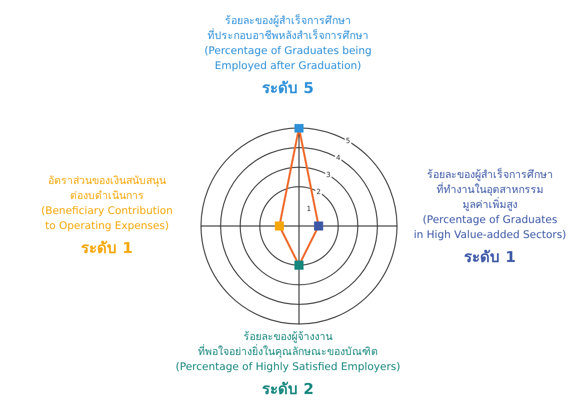 This screenshot has width=574, height=418. Describe the element at coordinates (107, 216) in the screenshot. I see `spoke-label: อัตราส่วนของเงินสนับสนุน ต่องบดำเนินการ (Beneficiary Contribution to Operating Expenses) ระดับ 1` at that location.